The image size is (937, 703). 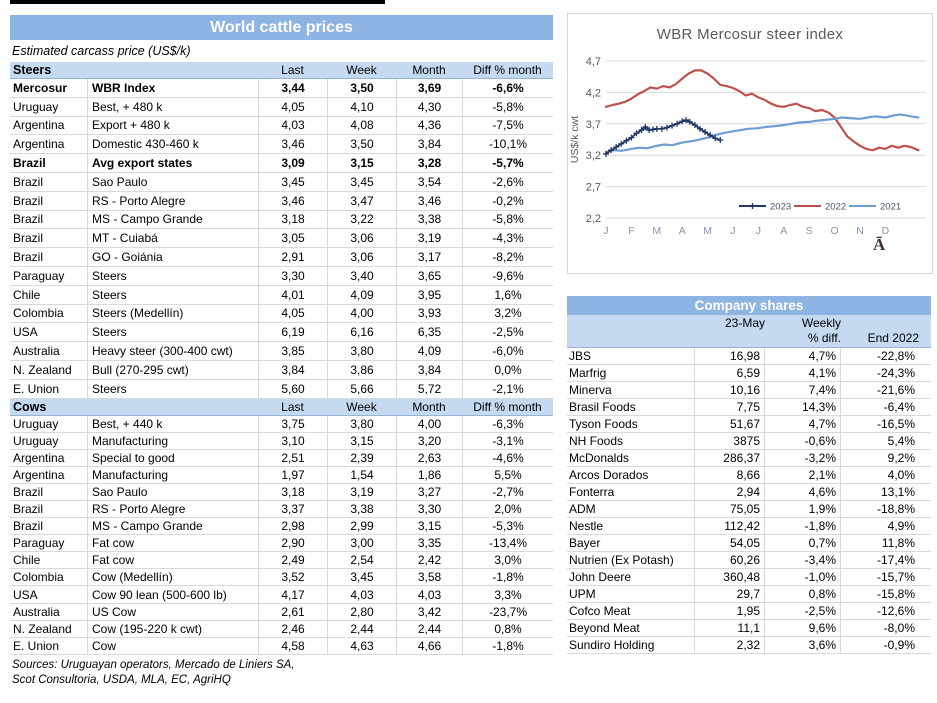 What do you see at coordinates (803, 390) in the screenshot?
I see `cell-weekly: 7,4%` at bounding box center [803, 390].